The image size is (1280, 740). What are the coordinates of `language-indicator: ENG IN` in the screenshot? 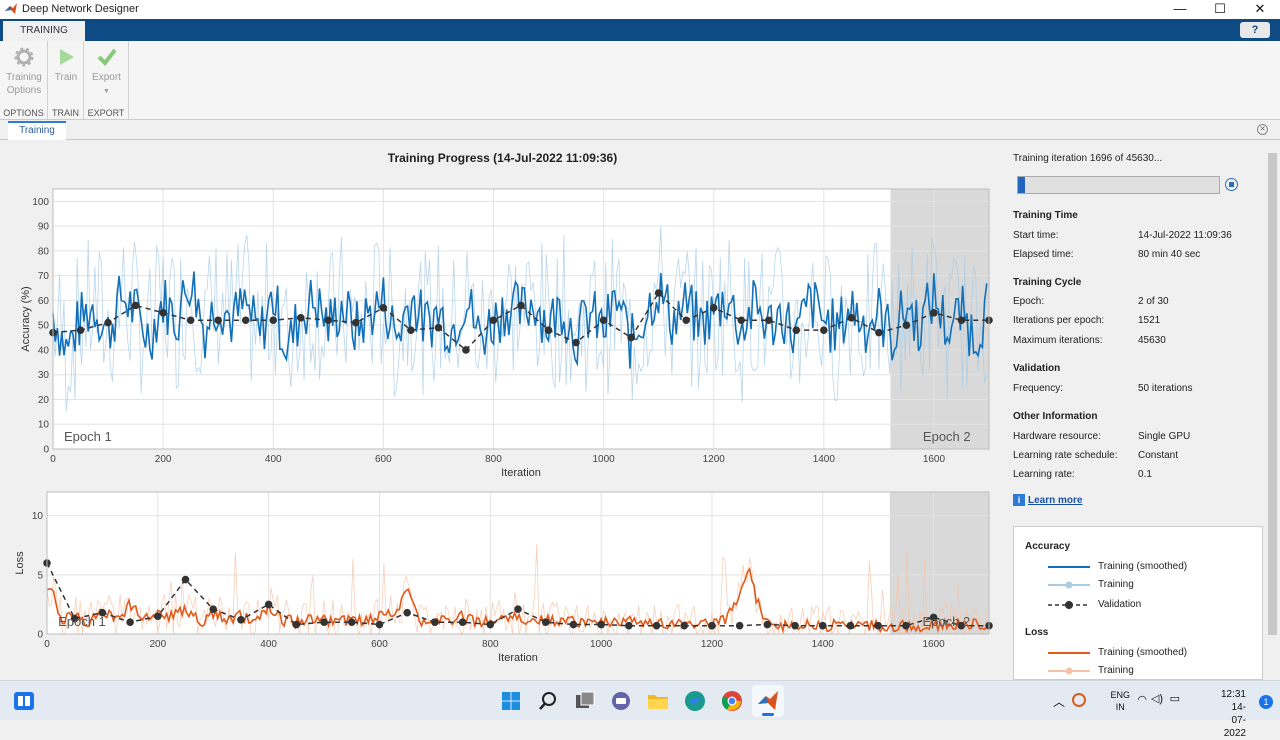 It's located at (1120, 701).